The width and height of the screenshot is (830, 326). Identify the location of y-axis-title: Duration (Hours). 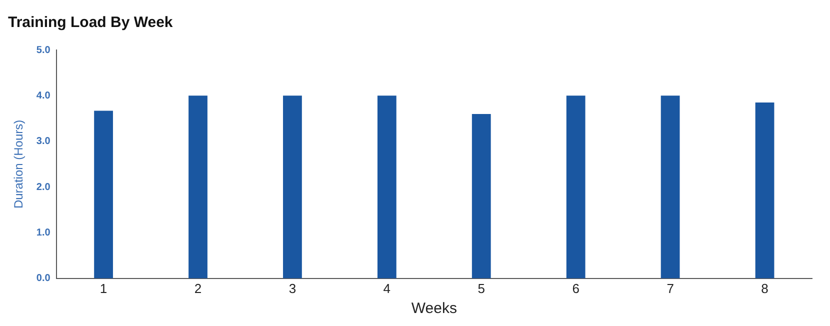
(19, 164).